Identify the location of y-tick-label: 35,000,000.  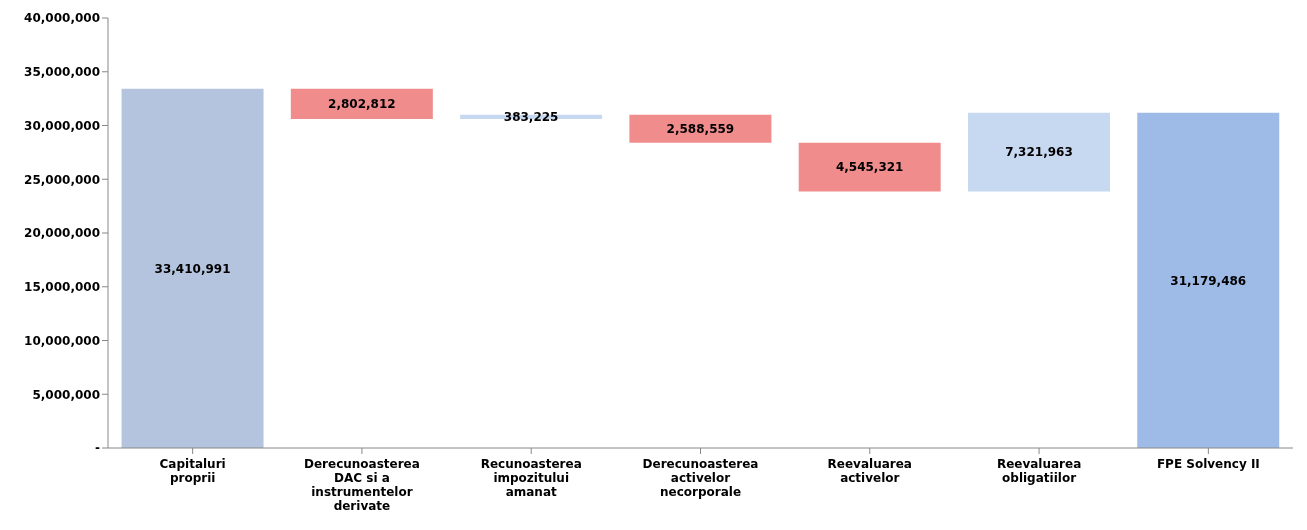
(62, 72).